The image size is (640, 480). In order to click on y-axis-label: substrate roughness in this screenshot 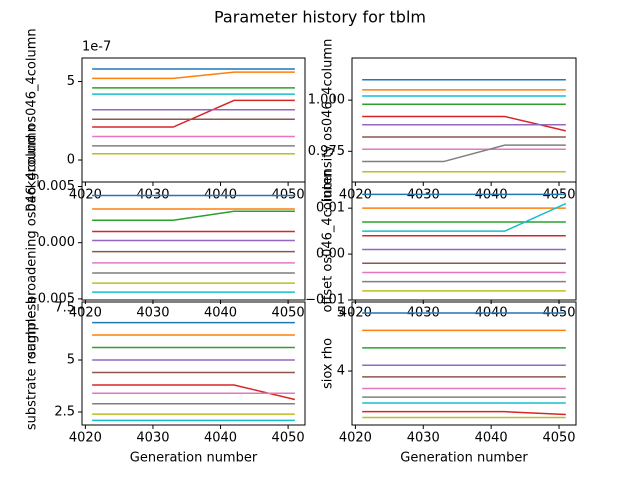, I will do `click(32, 363)`.